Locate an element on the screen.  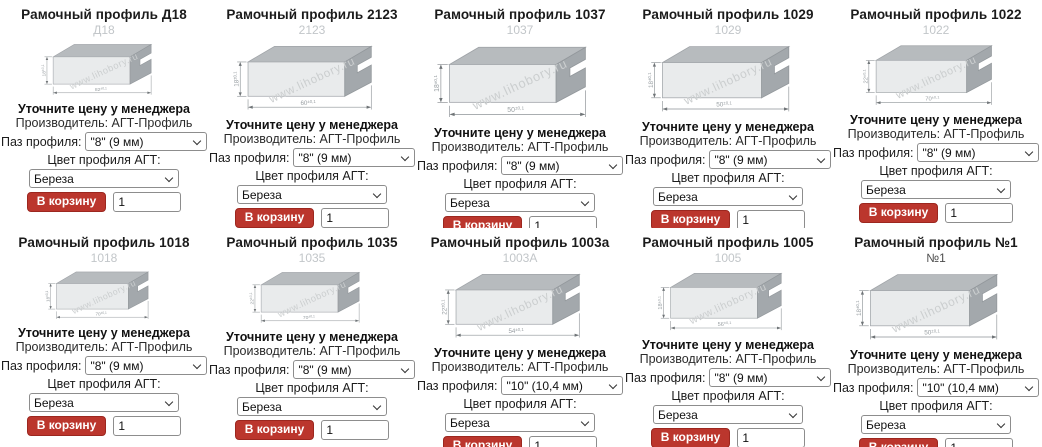
chevron-down-icon: "10" (10,4 мм) is located at coordinates (562, 385).